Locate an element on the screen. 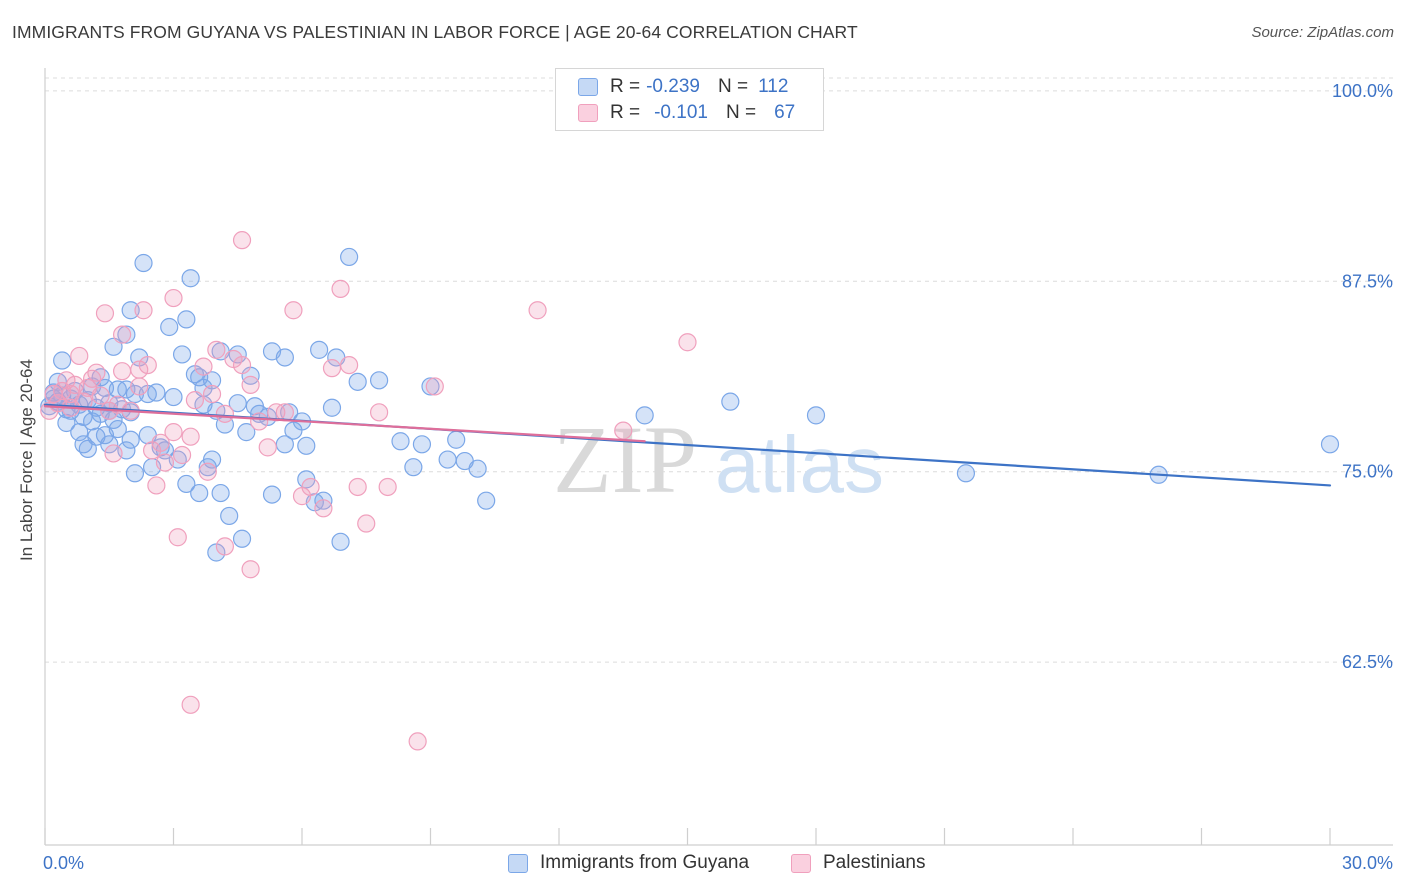 The height and width of the screenshot is (892, 1406). x-tick-label: 0.0% is located at coordinates (63, 863).